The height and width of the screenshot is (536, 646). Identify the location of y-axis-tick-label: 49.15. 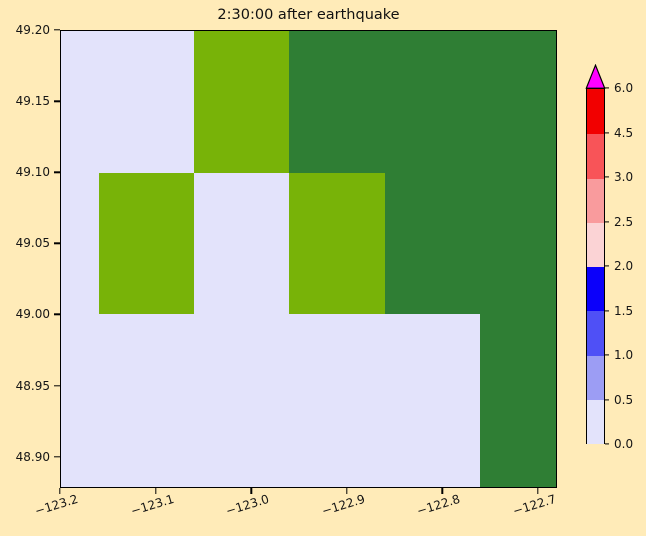
(32, 101).